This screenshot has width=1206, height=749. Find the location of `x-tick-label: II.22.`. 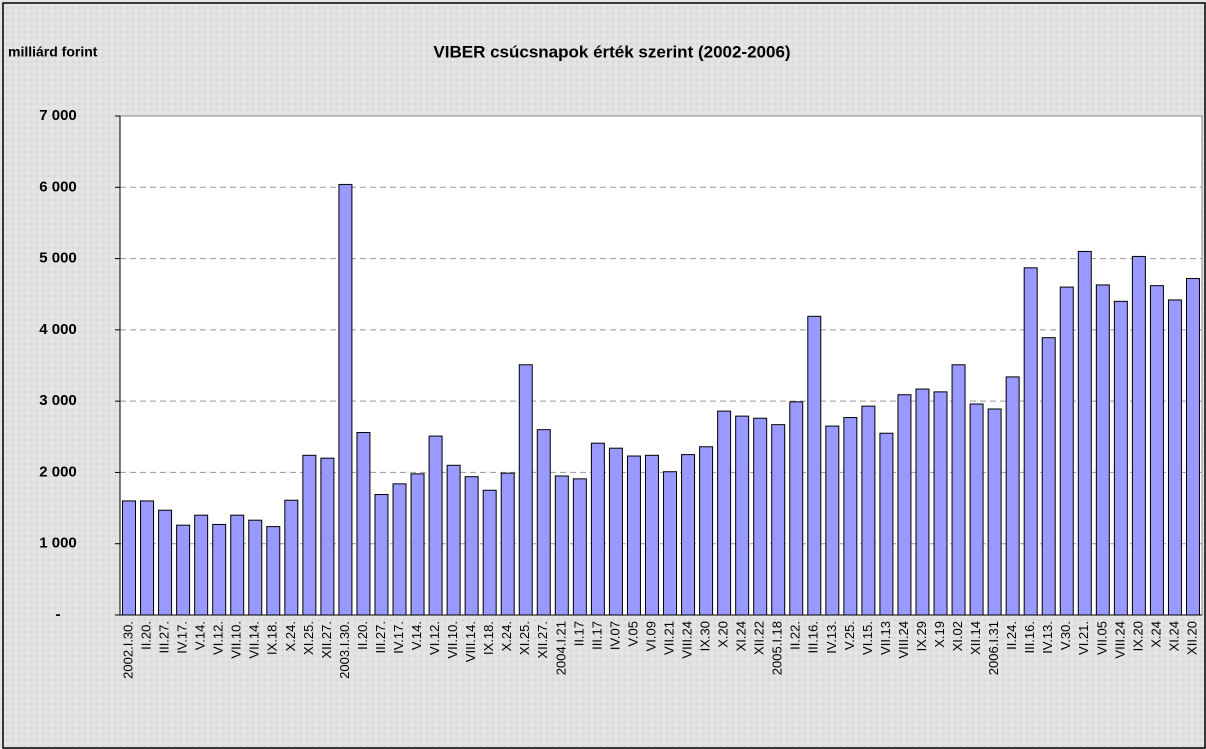

x-tick-label: II.22. is located at coordinates (795, 635).